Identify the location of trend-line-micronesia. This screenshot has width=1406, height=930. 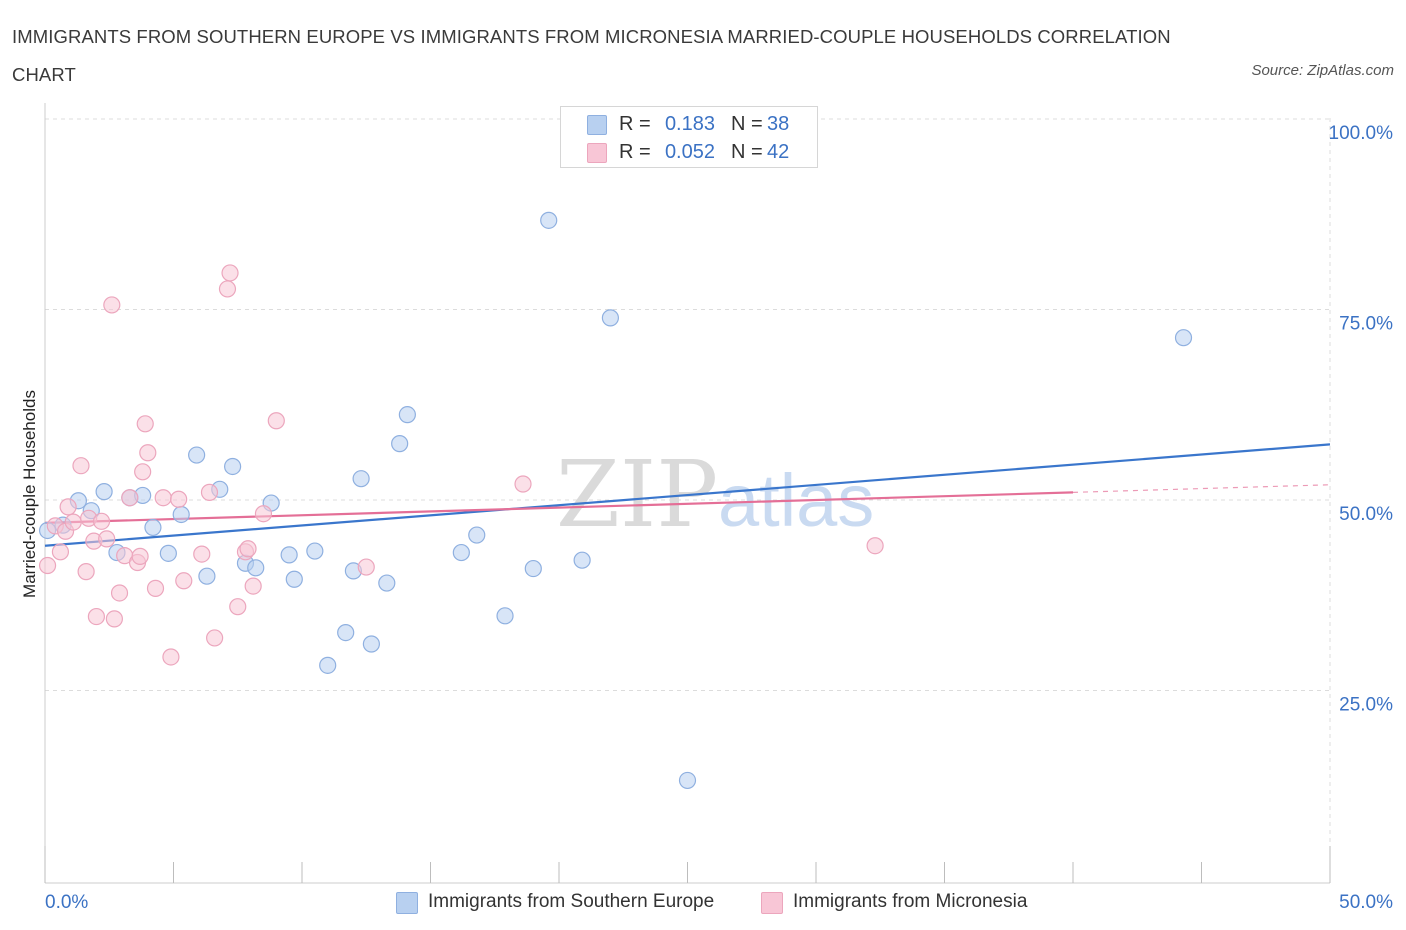
(559, 507).